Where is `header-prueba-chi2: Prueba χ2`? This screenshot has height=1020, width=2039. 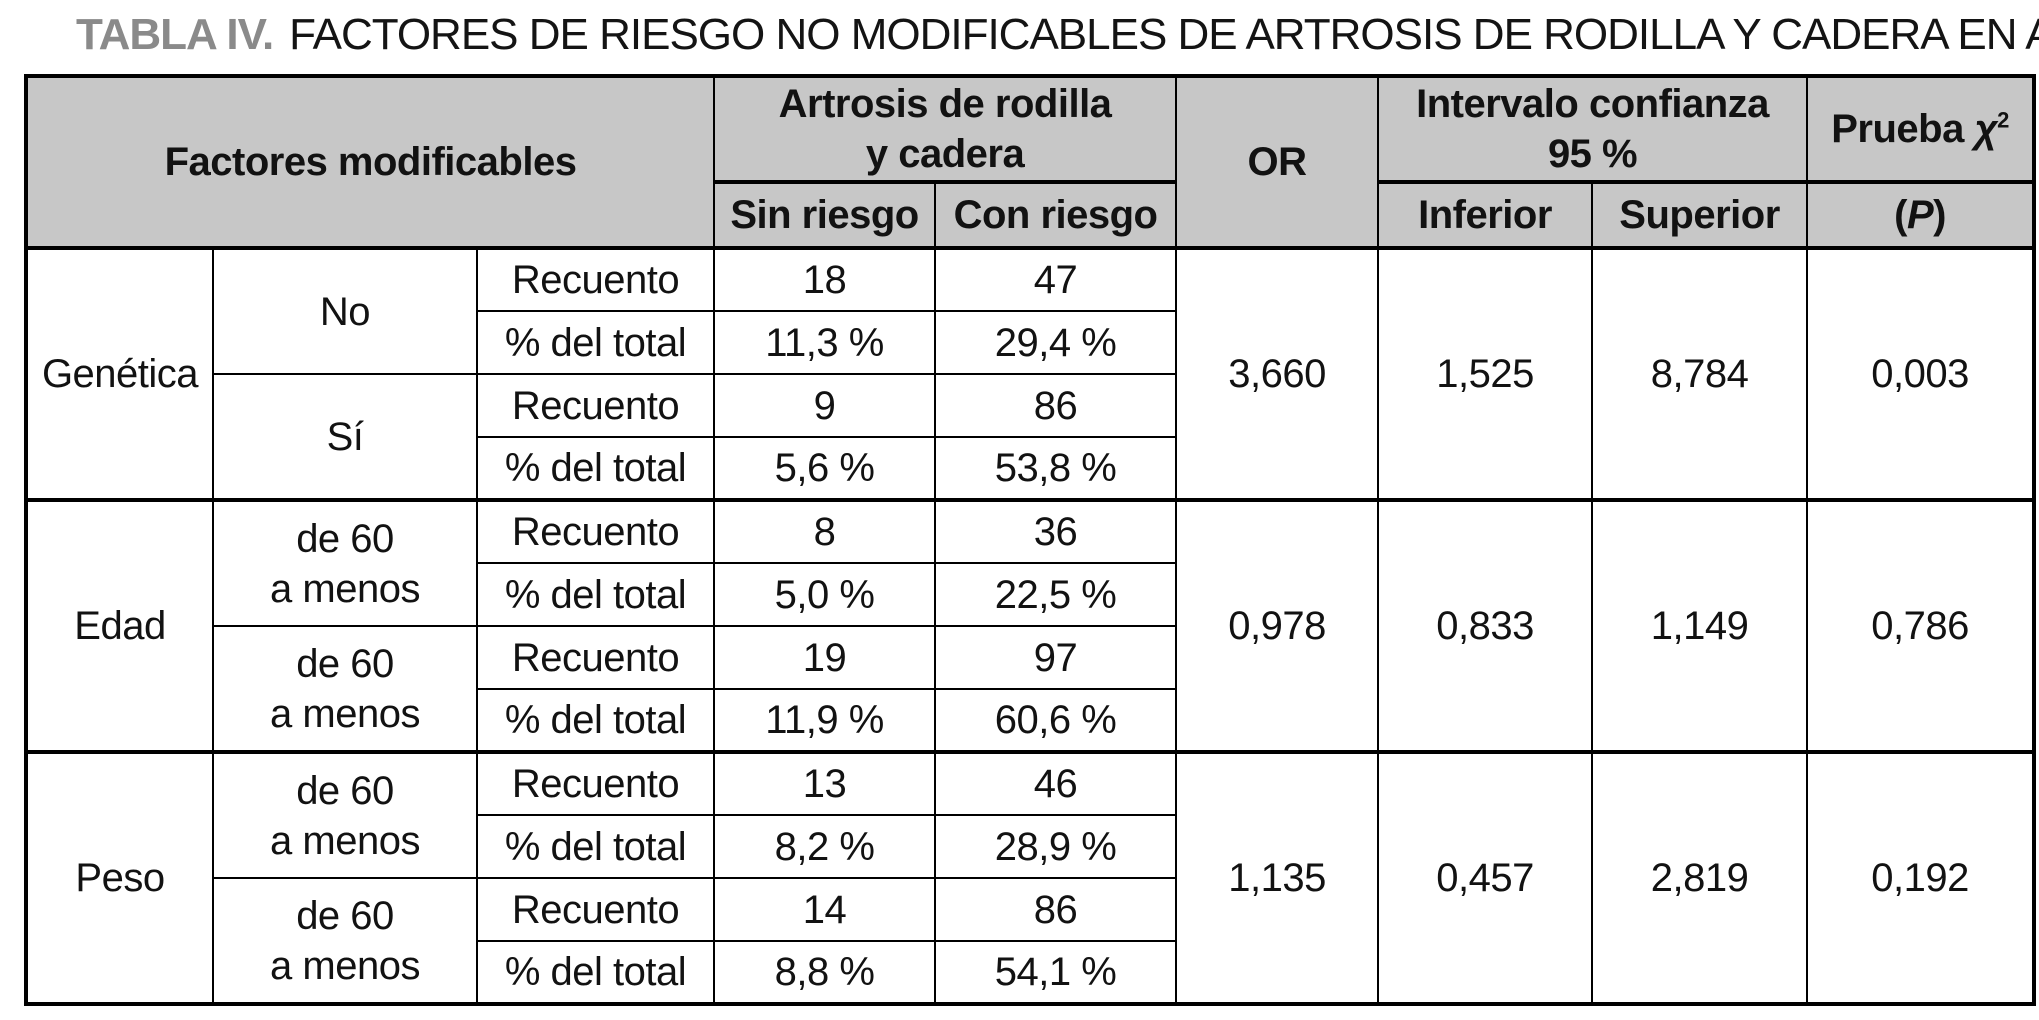 header-prueba-chi2: Prueba χ2 is located at coordinates (1921, 129).